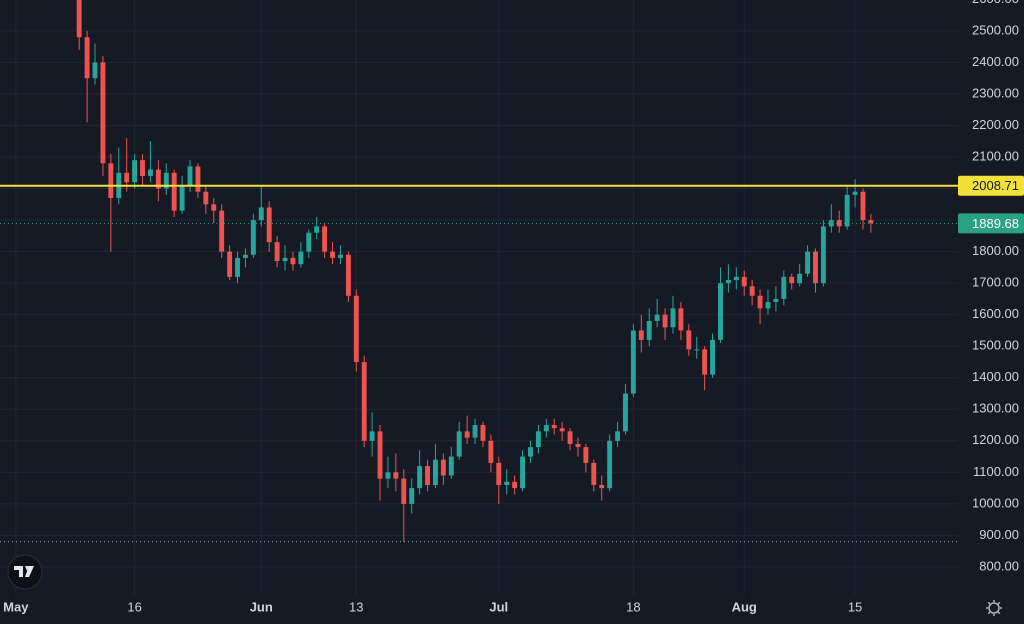 Image resolution: width=1024 pixels, height=624 pixels. I want to click on logo-circle, so click(25, 572).